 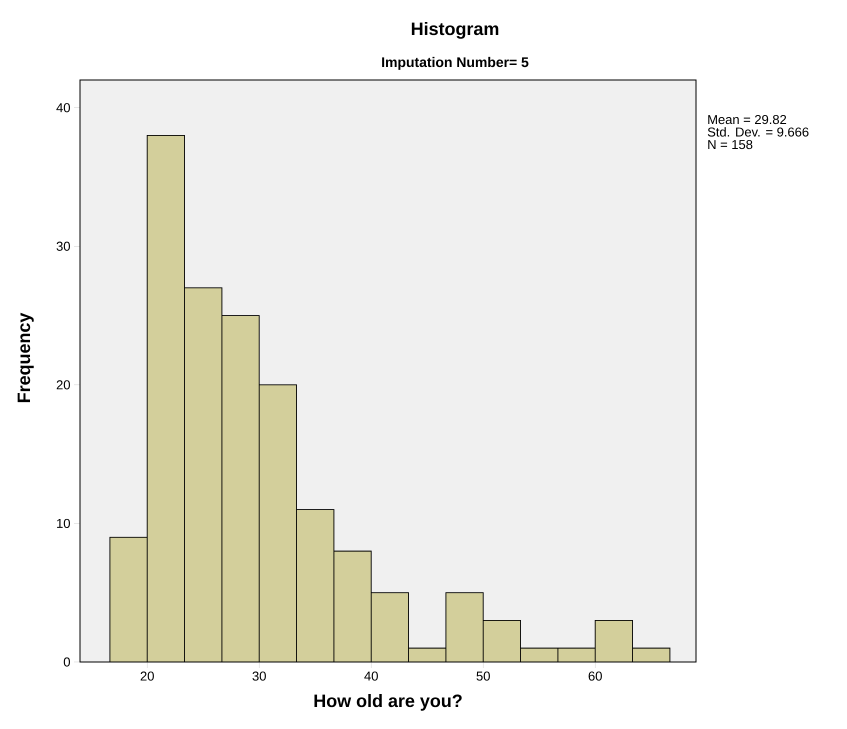 I want to click on y-tick-label: 40, so click(x=63, y=107).